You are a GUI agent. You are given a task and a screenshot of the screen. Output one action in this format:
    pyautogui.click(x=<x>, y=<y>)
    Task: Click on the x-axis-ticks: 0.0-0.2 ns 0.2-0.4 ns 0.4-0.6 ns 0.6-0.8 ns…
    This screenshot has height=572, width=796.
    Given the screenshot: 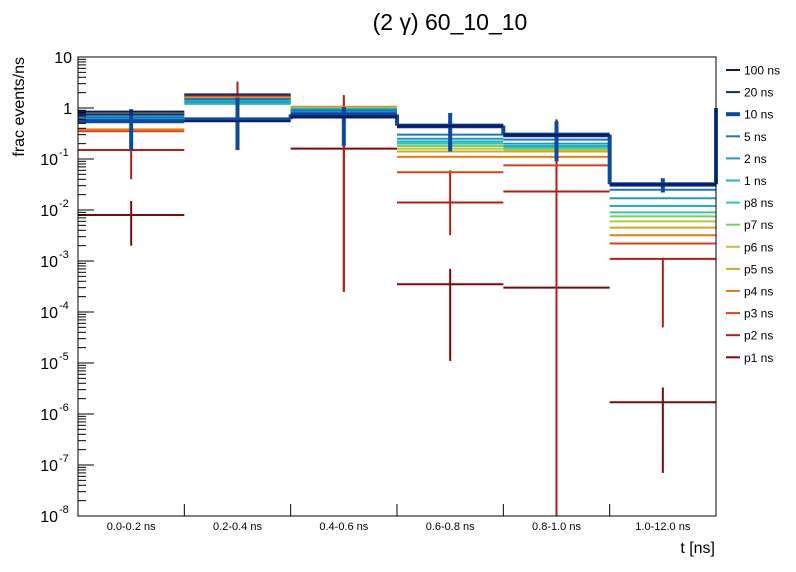 What is the action you would take?
    pyautogui.click(x=397, y=518)
    